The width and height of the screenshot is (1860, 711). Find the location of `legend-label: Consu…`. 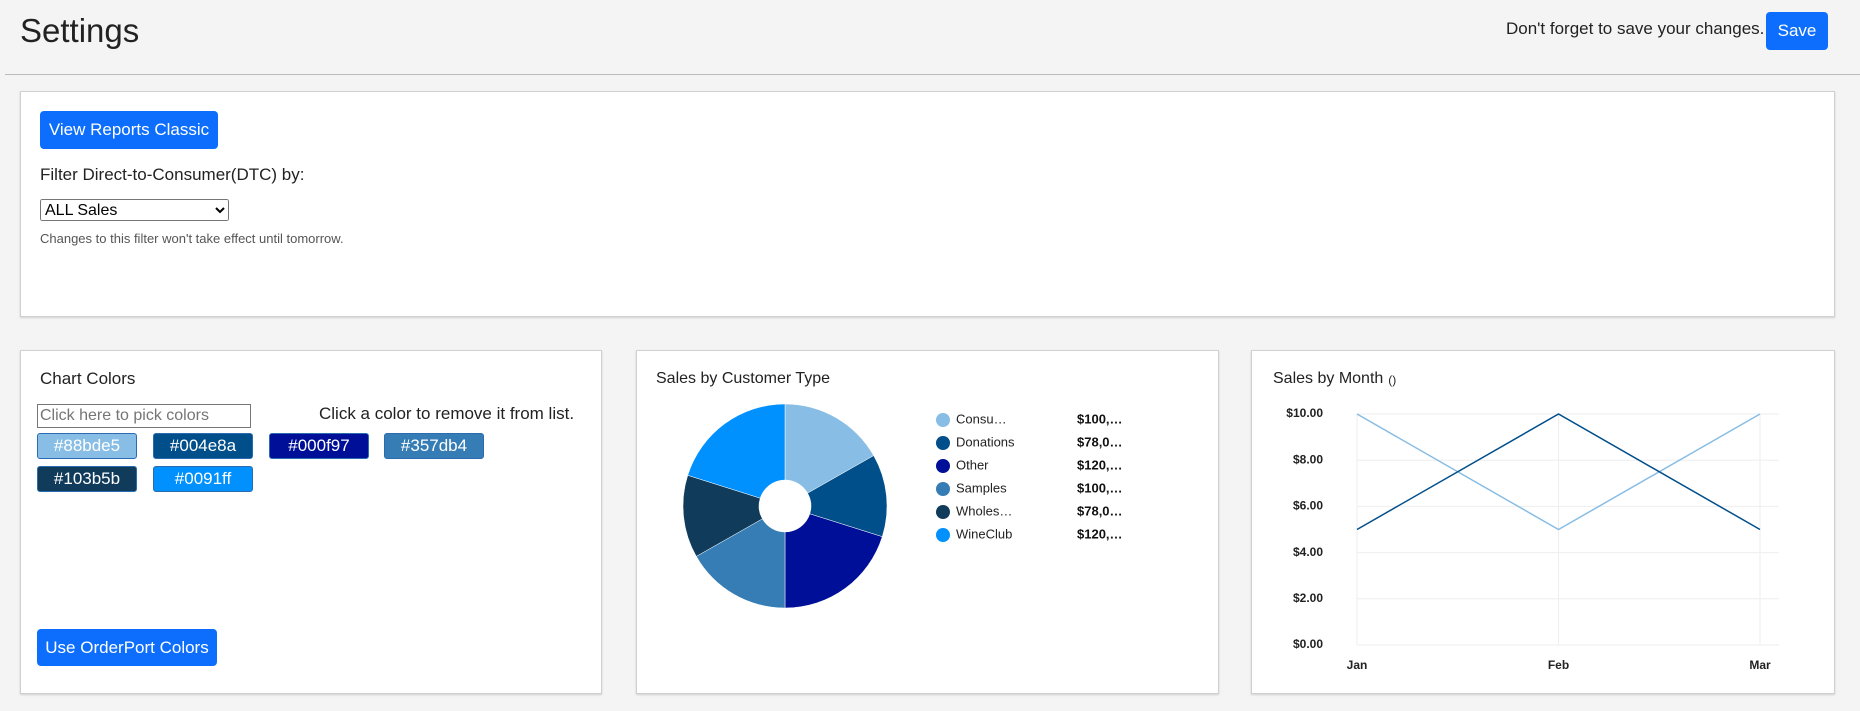

legend-label: Consu… is located at coordinates (981, 418).